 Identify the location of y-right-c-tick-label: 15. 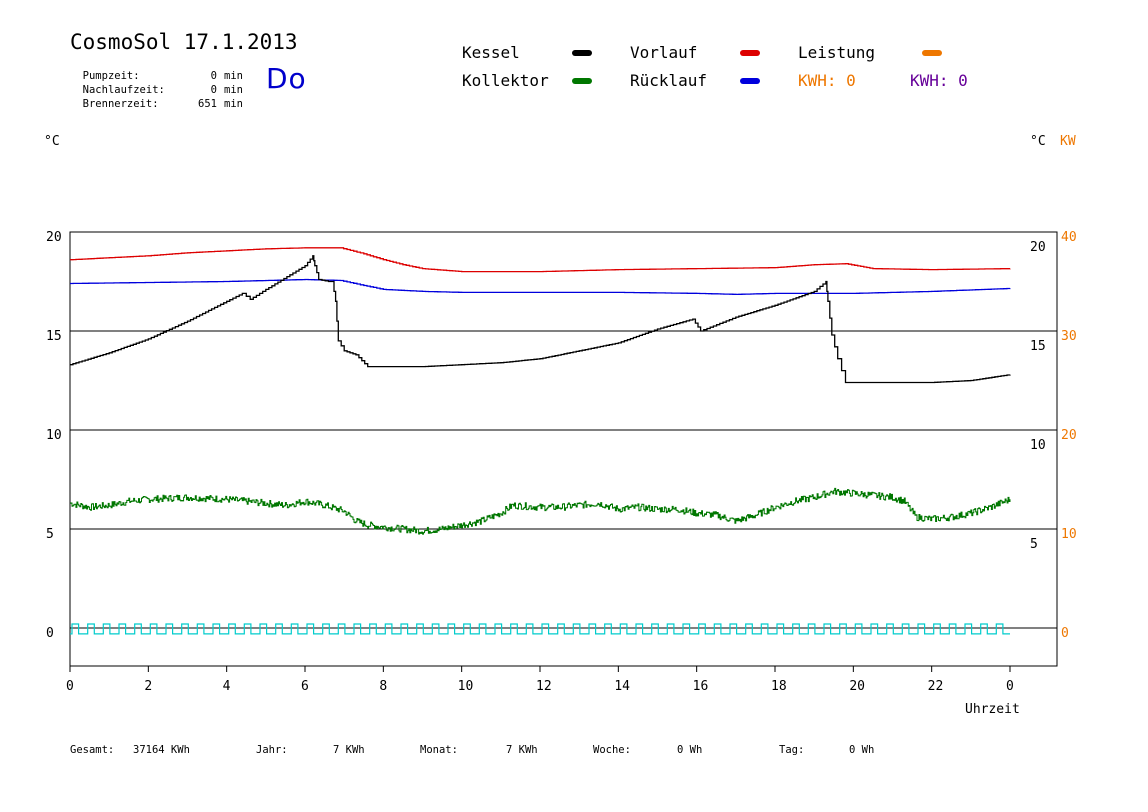
(1038, 346).